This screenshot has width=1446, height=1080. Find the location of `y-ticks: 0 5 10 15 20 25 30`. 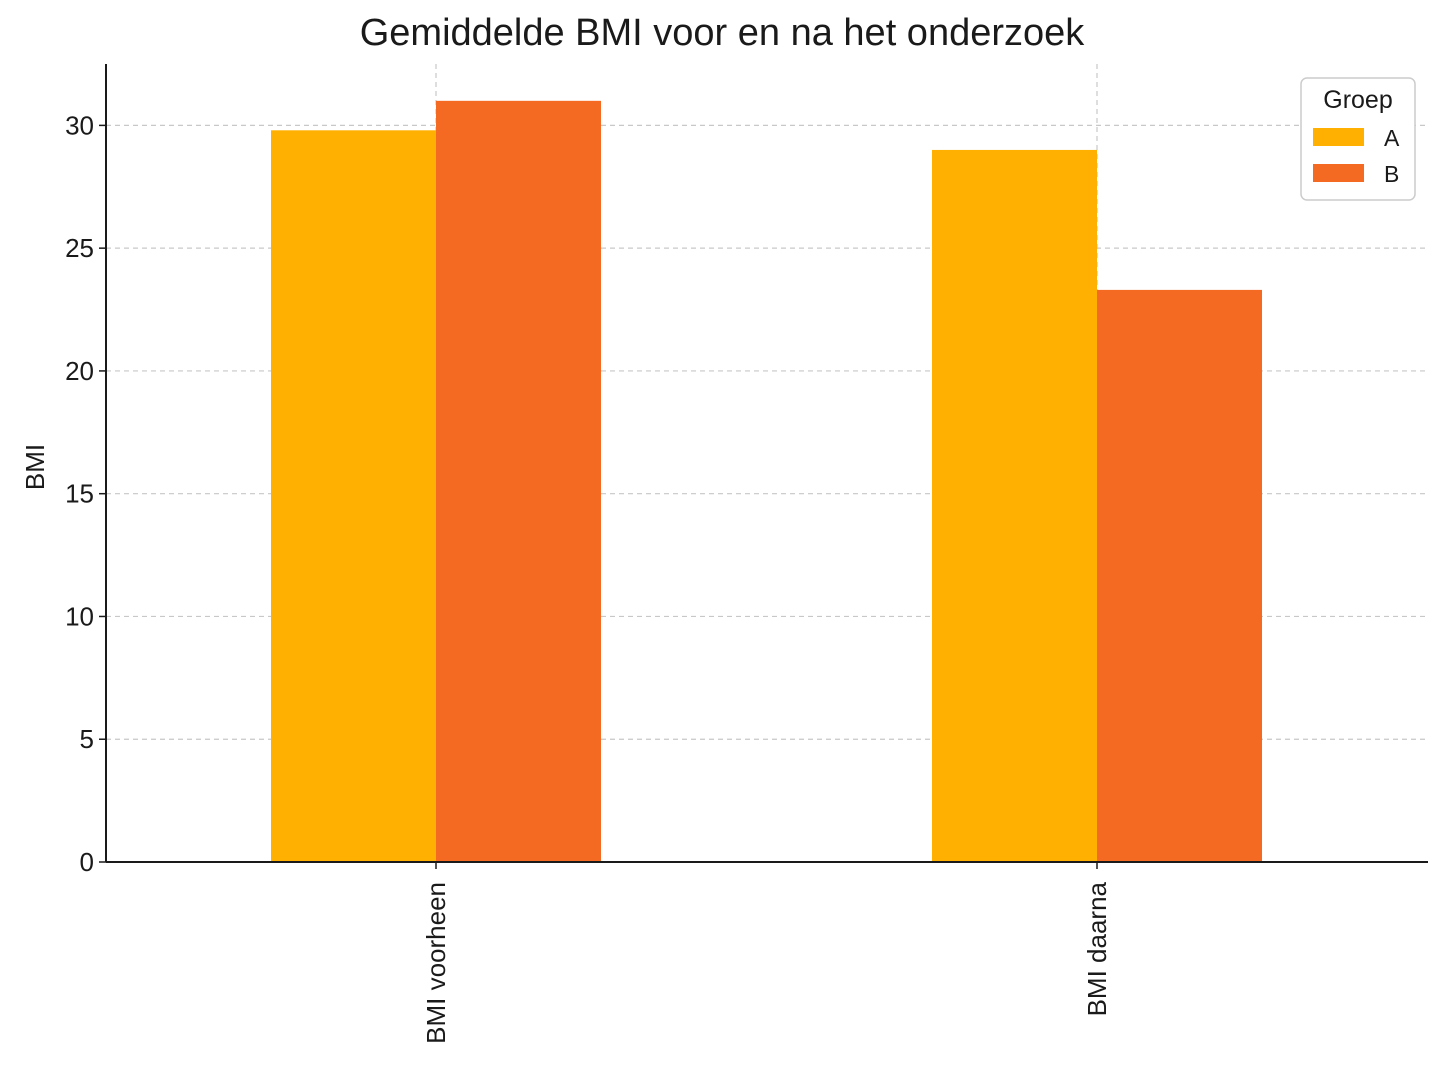

y-ticks: 0 5 10 15 20 25 30 is located at coordinates (85, 493).